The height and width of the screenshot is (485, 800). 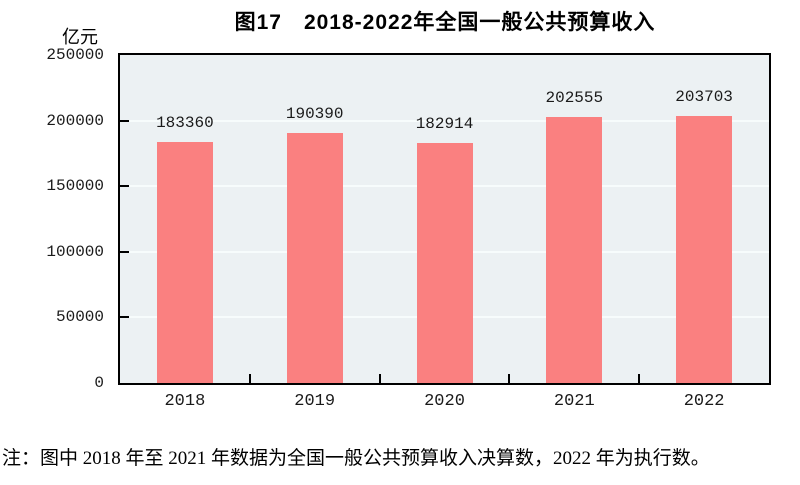 What do you see at coordinates (704, 249) in the screenshot?
I see `bar-2022` at bounding box center [704, 249].